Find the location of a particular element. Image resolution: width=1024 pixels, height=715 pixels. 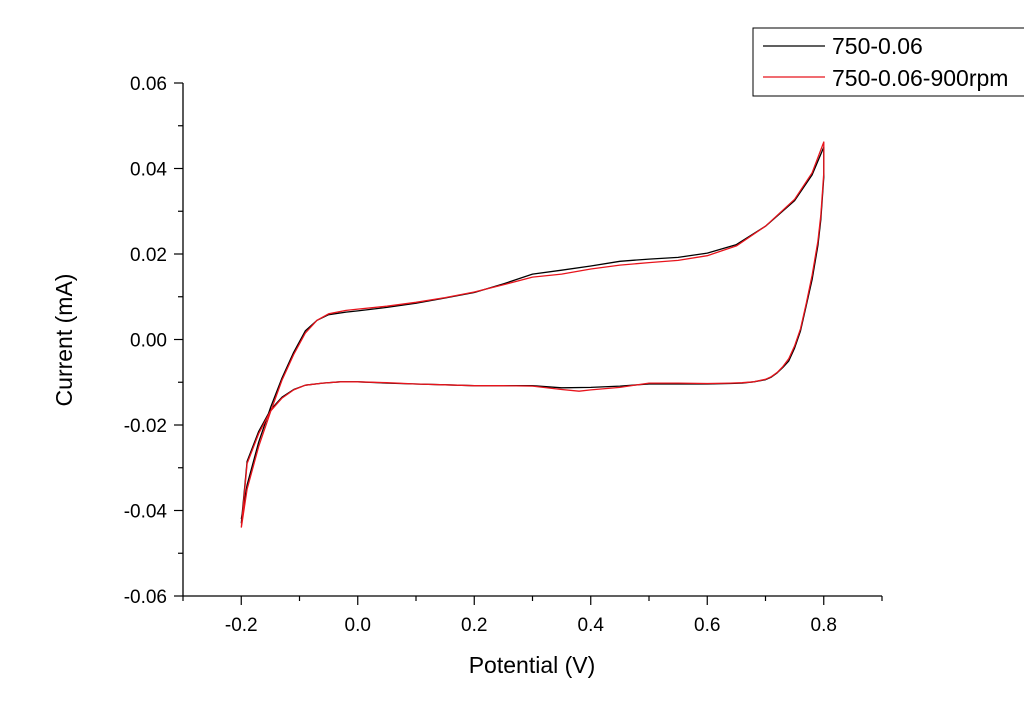

legend-box is located at coordinates (888, 62).